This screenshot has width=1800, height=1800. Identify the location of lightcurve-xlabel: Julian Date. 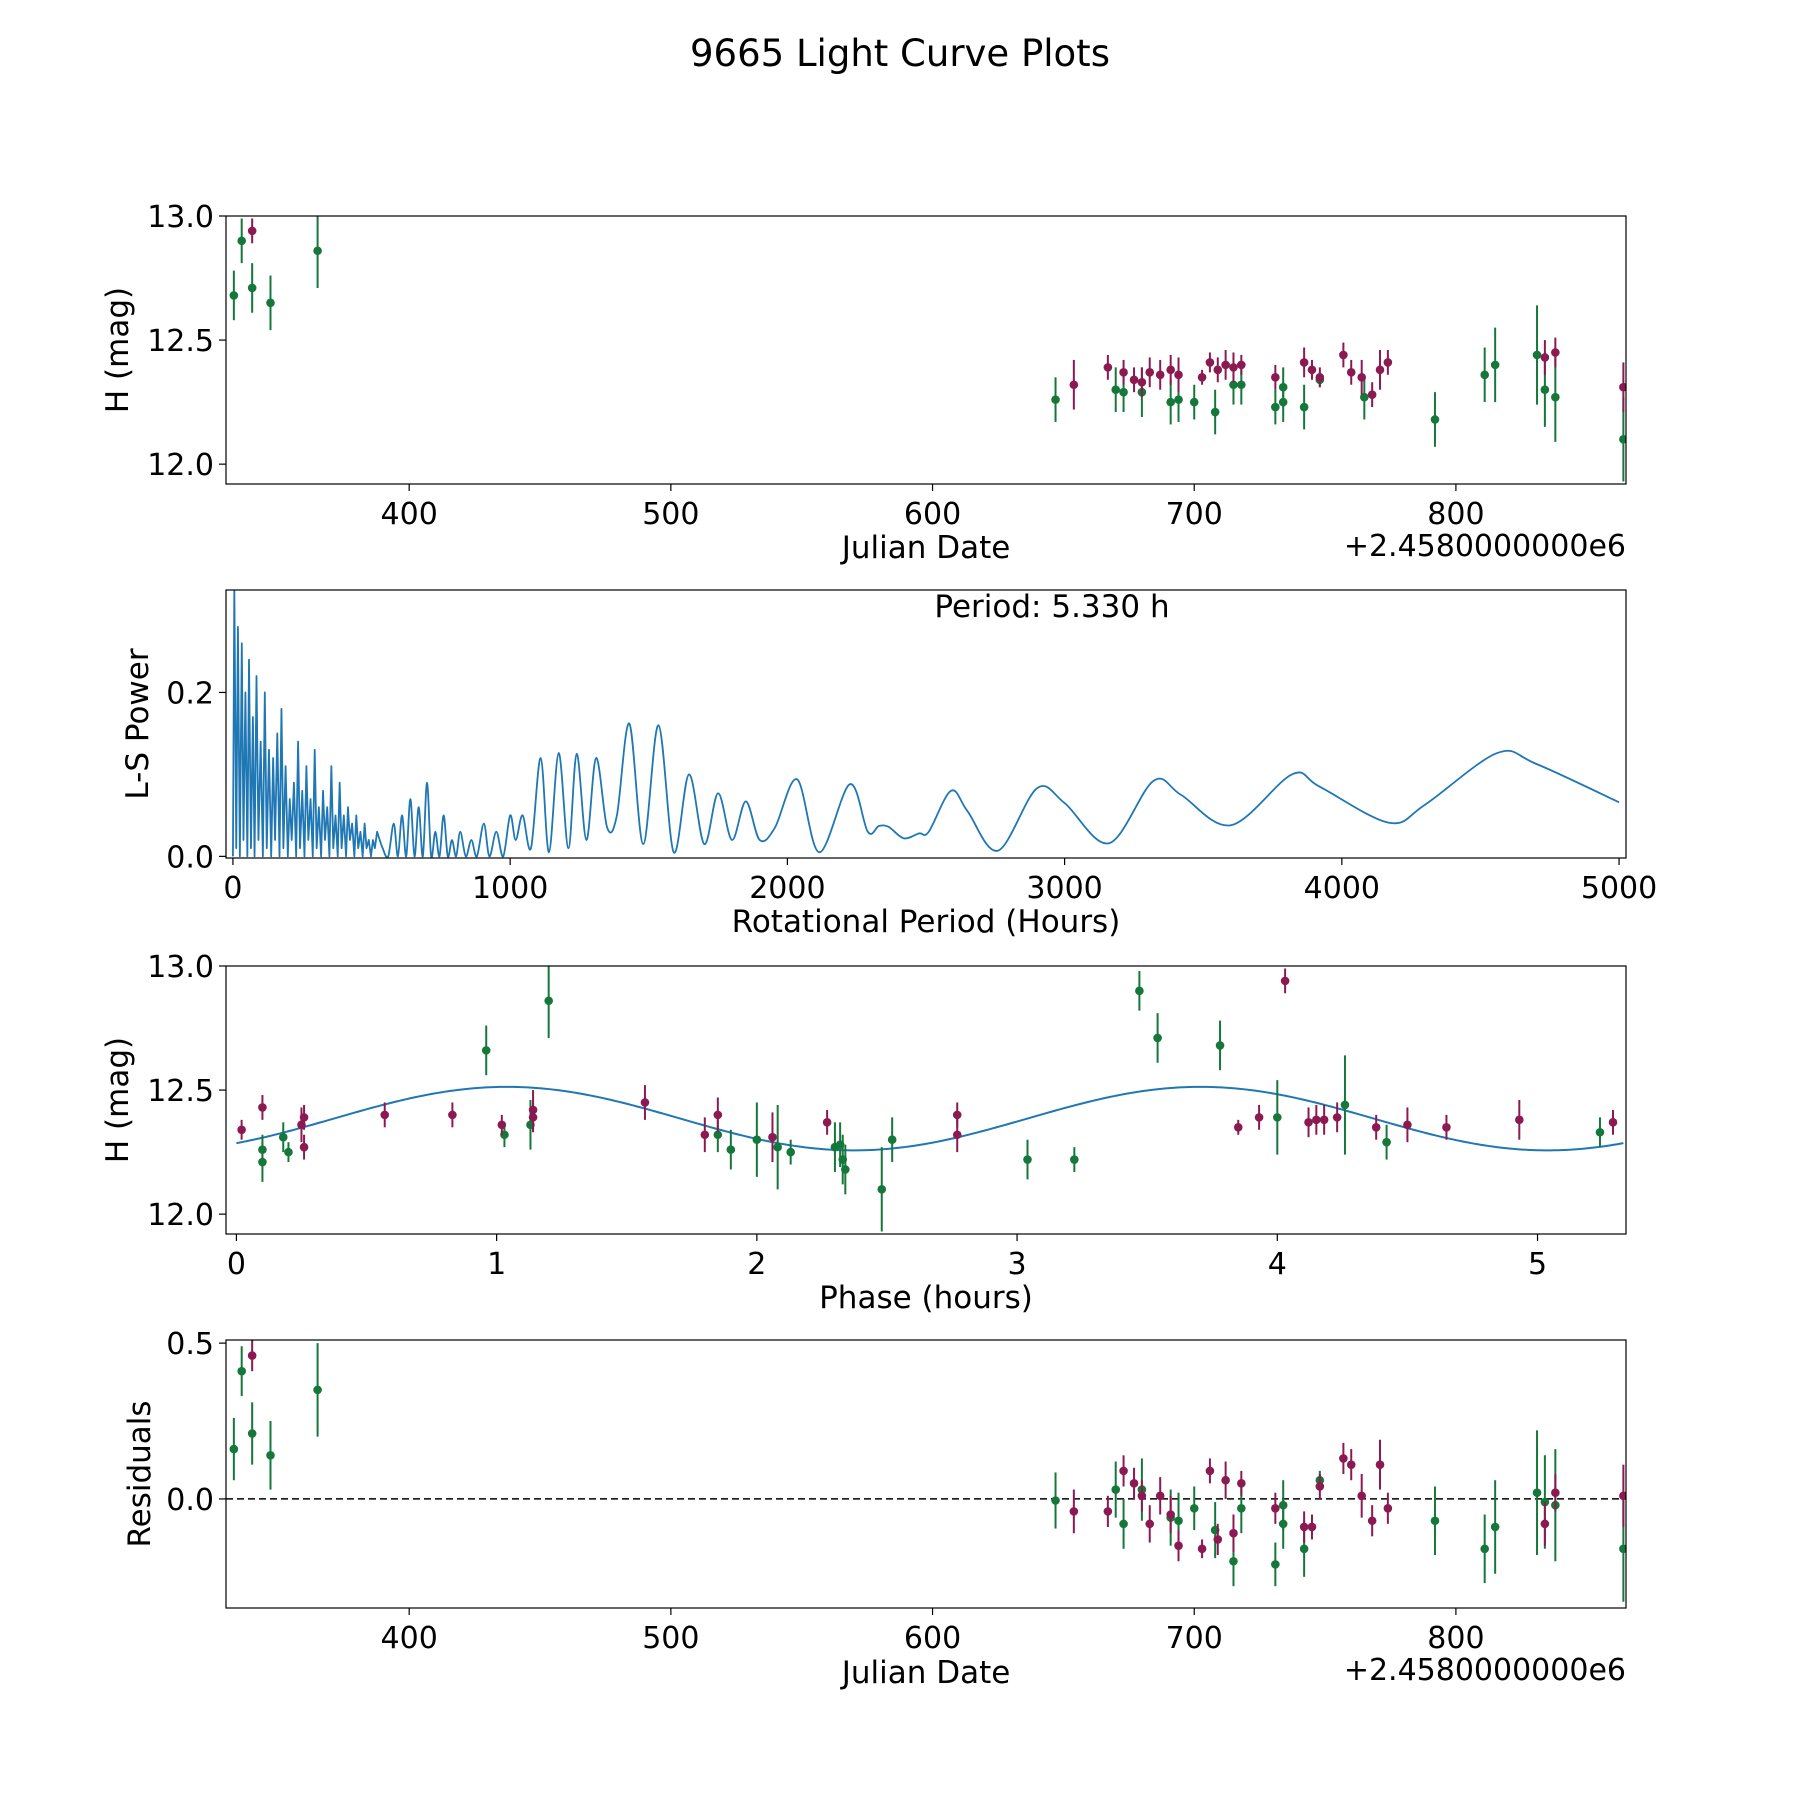
(925, 548).